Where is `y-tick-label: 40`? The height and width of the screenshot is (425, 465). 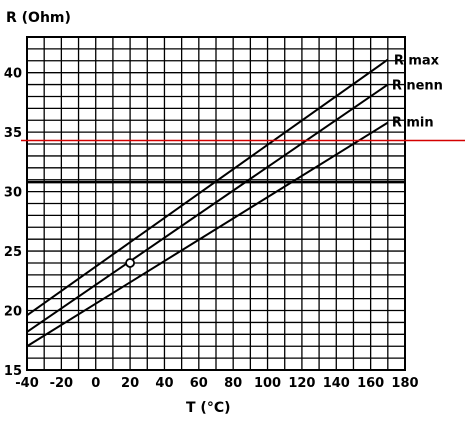 y-tick-label: 40 is located at coordinates (13, 74).